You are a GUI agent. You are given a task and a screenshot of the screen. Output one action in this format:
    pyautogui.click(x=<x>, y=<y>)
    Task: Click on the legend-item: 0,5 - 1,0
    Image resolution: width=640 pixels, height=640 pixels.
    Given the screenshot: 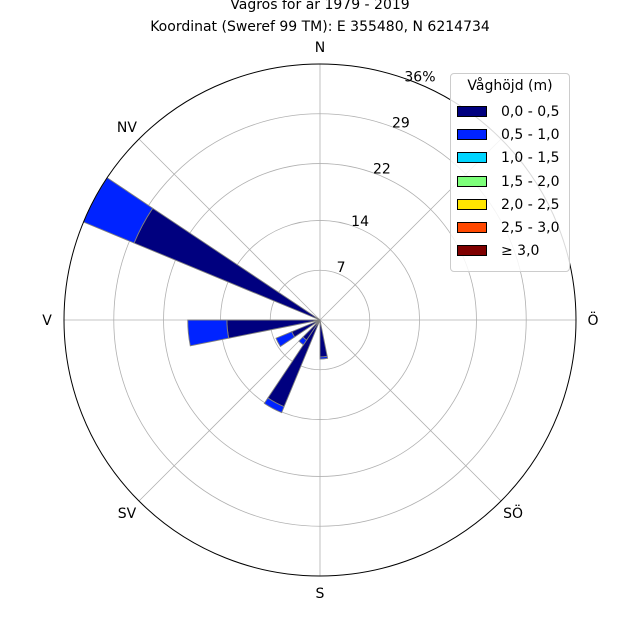 What is the action you would take?
    pyautogui.click(x=512, y=135)
    